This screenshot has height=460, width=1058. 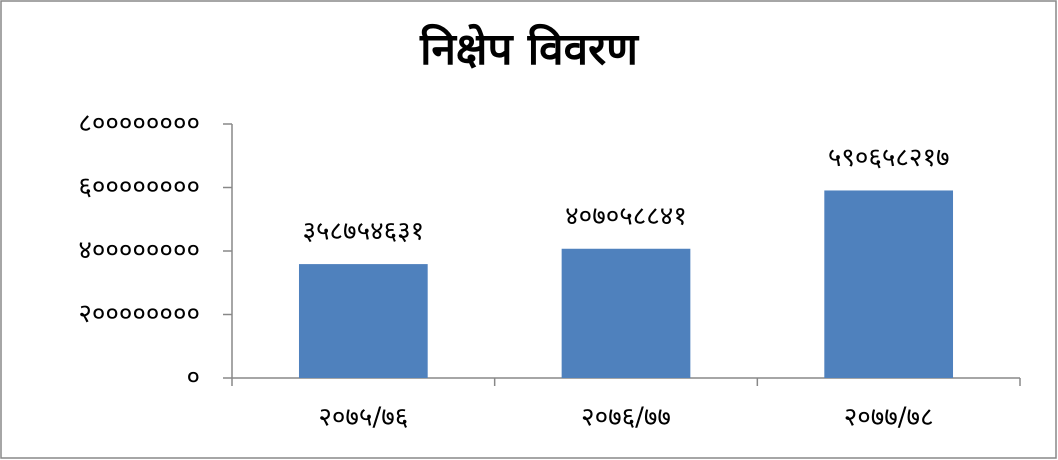 I want to click on value-label: ५९०६५८२१७, so click(x=889, y=158).